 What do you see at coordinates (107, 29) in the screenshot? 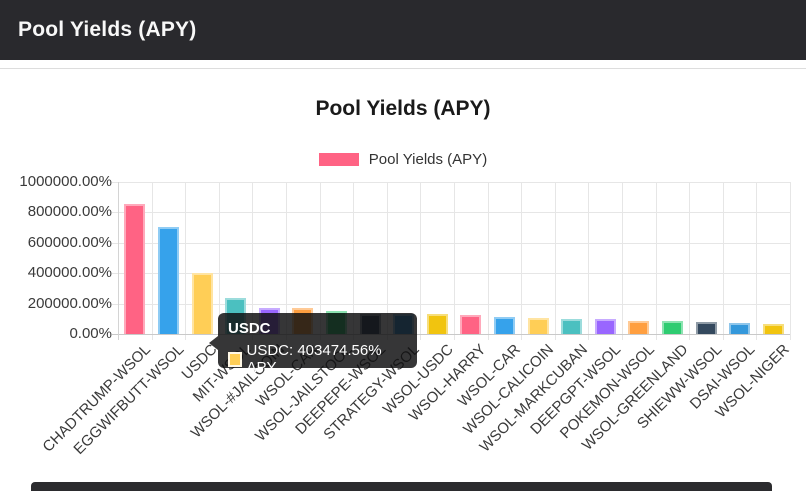
I see `app-header-title: Pool Yields (APY)` at bounding box center [107, 29].